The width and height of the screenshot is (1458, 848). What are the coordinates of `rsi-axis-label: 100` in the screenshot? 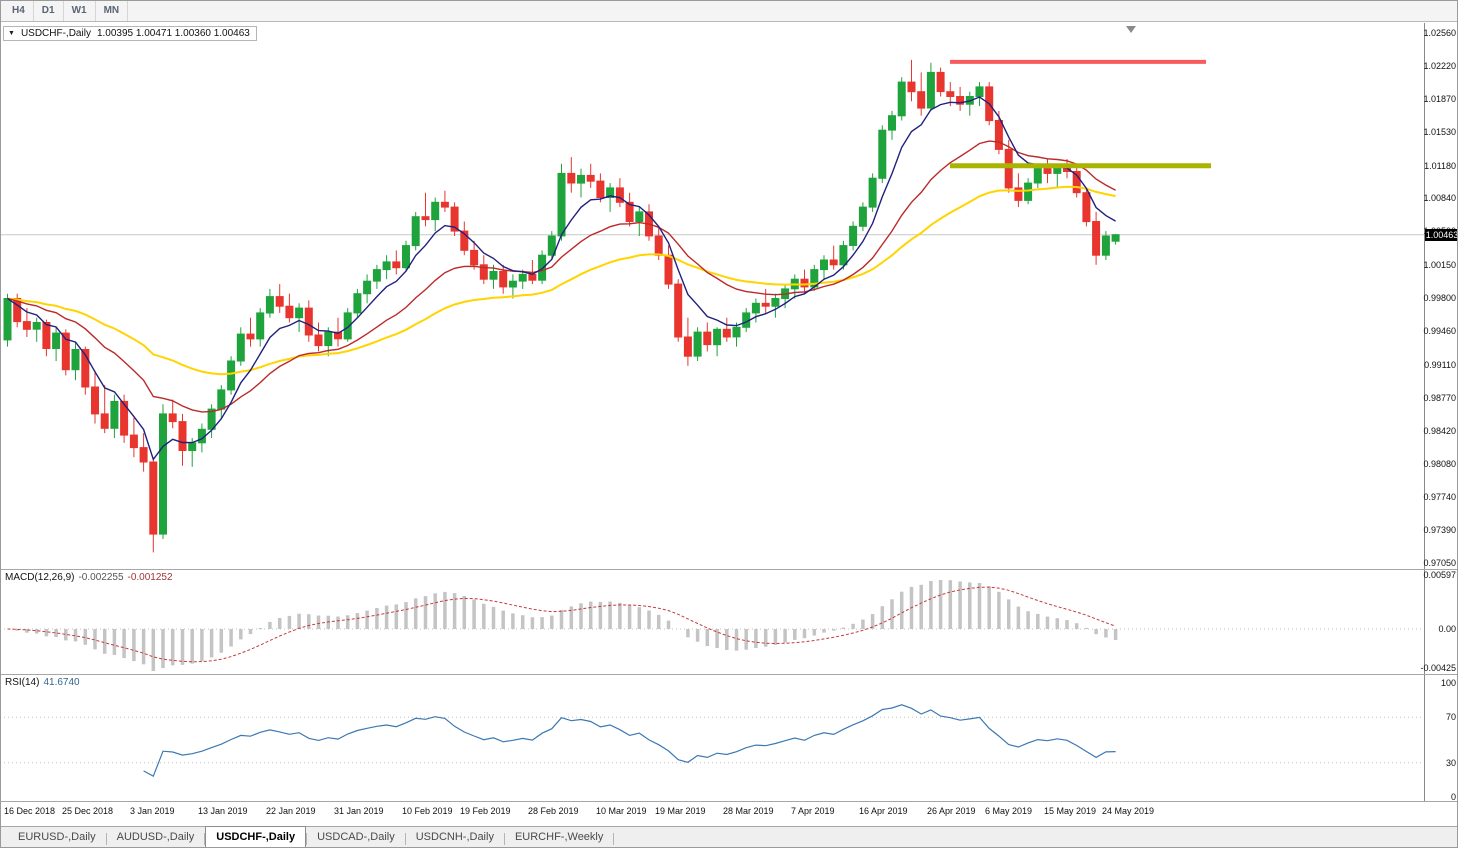 It's located at (1448, 683).